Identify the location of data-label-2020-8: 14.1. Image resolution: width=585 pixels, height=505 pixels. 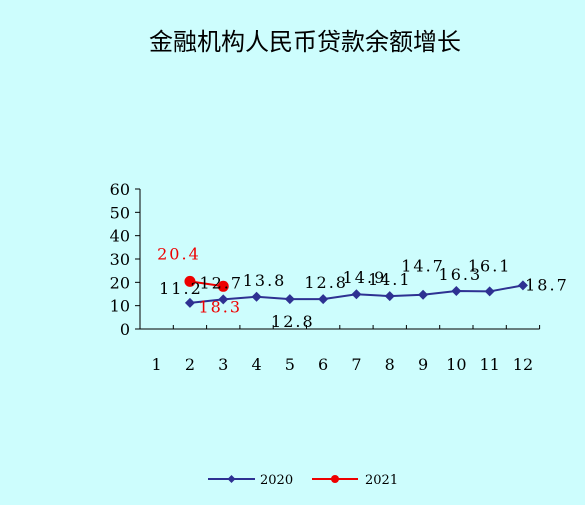
(390, 279).